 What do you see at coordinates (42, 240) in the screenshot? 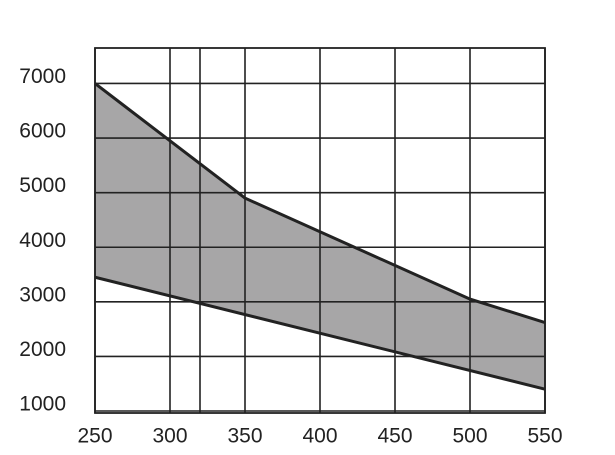
I see `y-tick-label: 4000` at bounding box center [42, 240].